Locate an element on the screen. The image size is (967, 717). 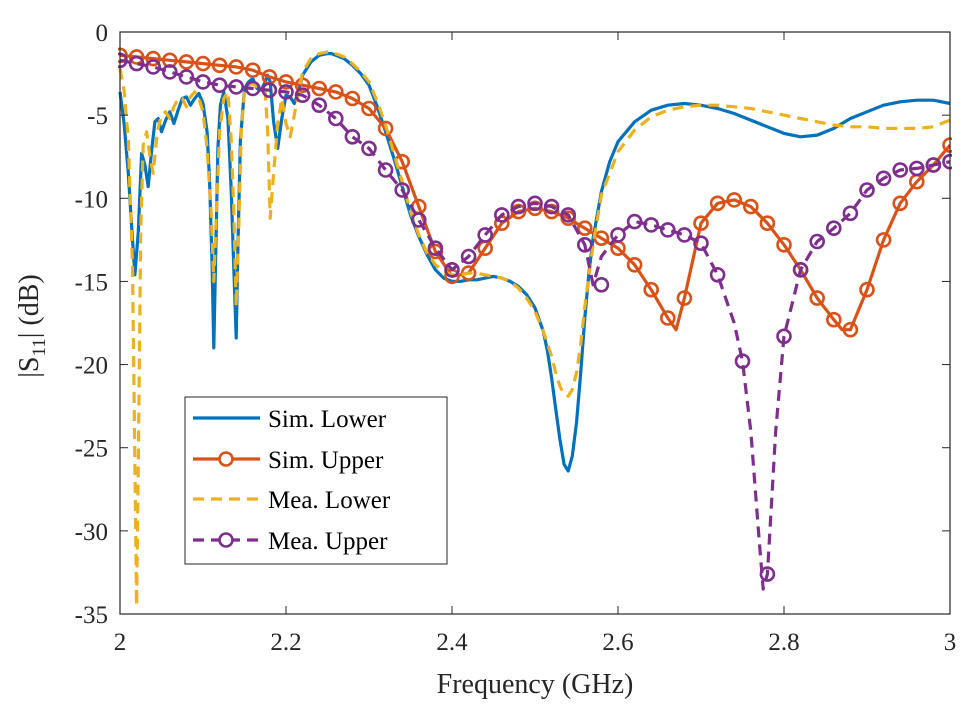
y-axis-title-abs: | is located at coordinates (29, 375).